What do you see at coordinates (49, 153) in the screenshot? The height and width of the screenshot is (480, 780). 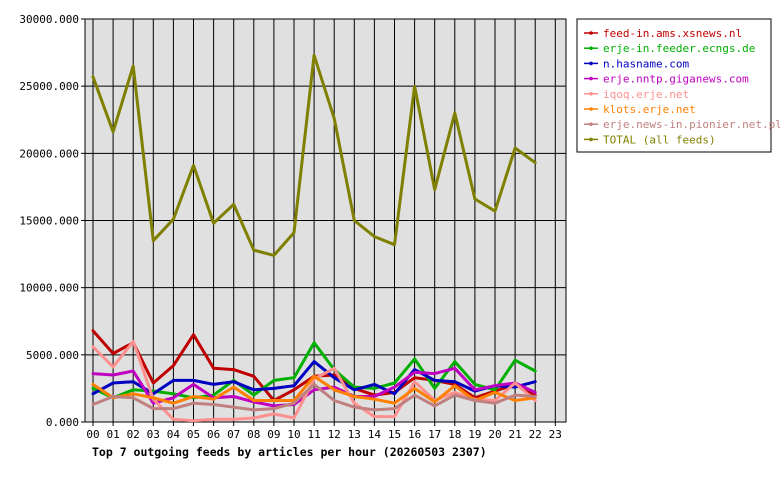 I see `y-tick-label: 20000.000` at bounding box center [49, 153].